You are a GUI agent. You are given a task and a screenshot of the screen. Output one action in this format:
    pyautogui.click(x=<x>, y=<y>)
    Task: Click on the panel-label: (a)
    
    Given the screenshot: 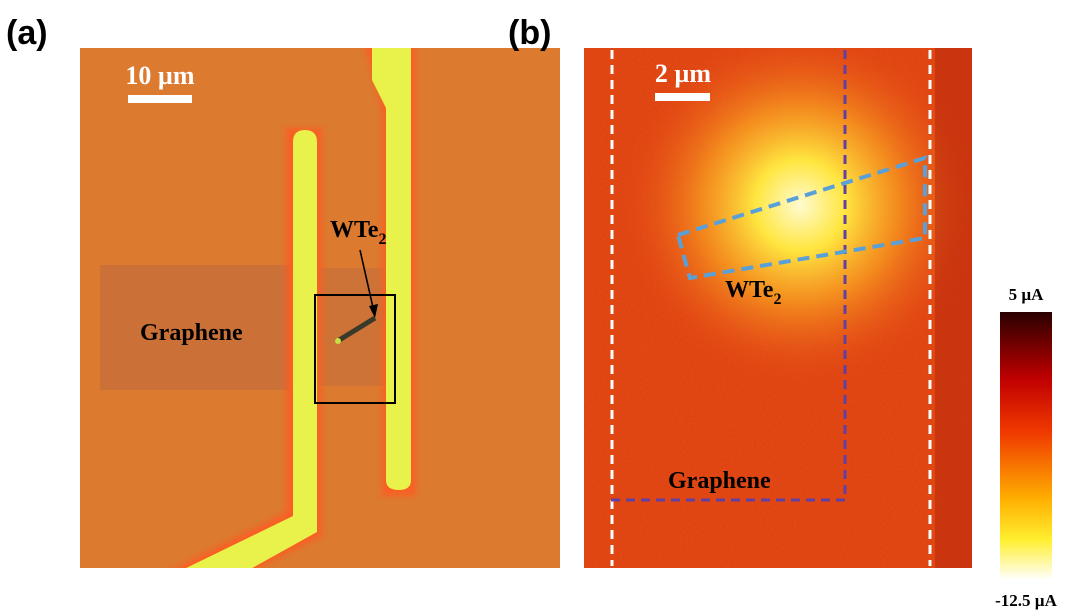 What is the action you would take?
    pyautogui.click(x=27, y=33)
    